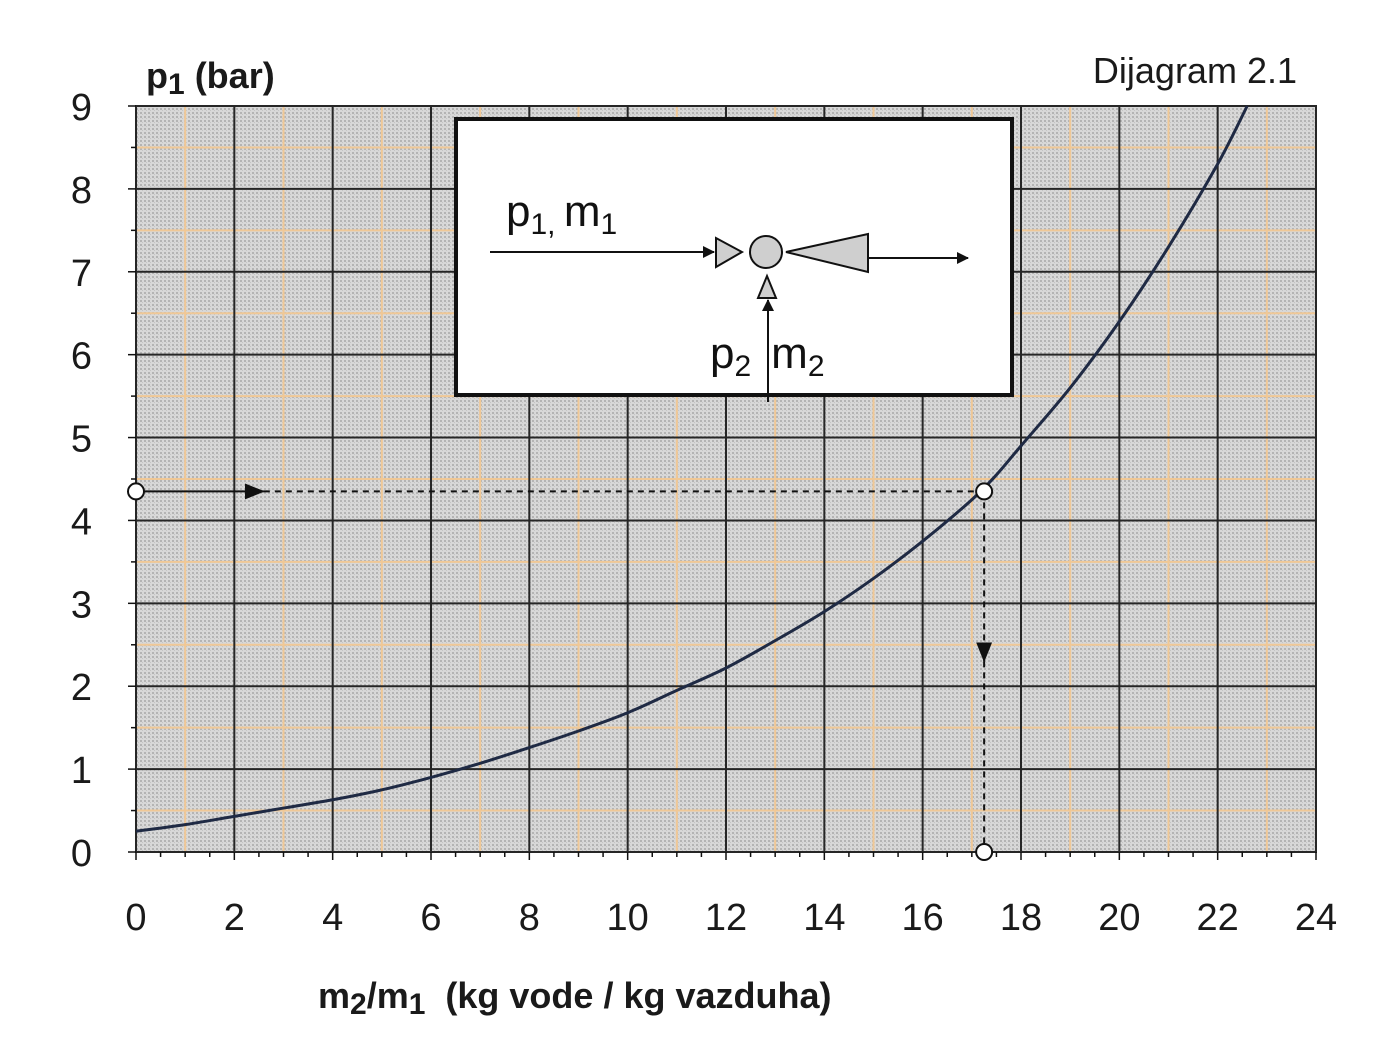  What do you see at coordinates (81, 522) in the screenshot?
I see `y-tick-label: 4` at bounding box center [81, 522].